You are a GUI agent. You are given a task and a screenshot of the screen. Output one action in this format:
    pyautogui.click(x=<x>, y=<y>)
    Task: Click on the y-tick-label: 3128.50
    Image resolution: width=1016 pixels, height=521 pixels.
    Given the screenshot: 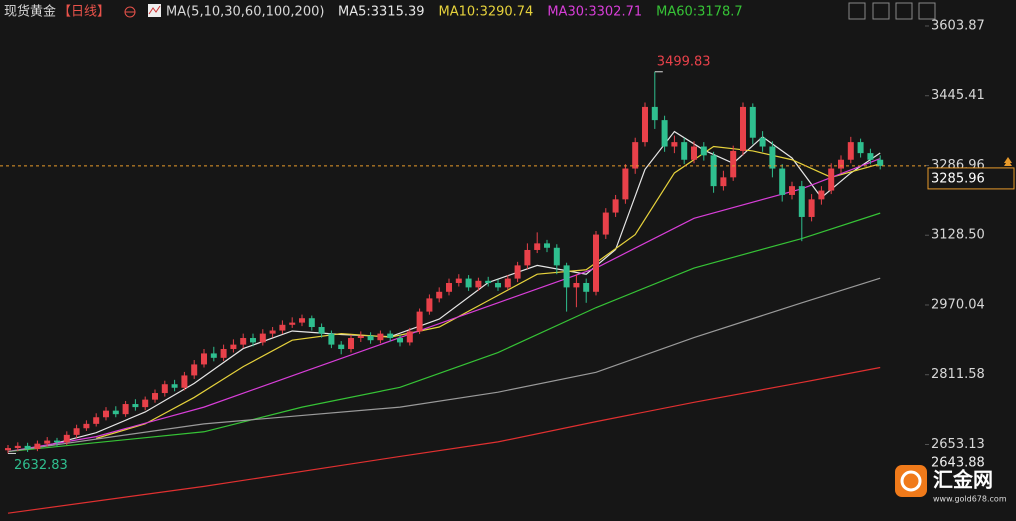 What is the action you would take?
    pyautogui.click(x=958, y=235)
    